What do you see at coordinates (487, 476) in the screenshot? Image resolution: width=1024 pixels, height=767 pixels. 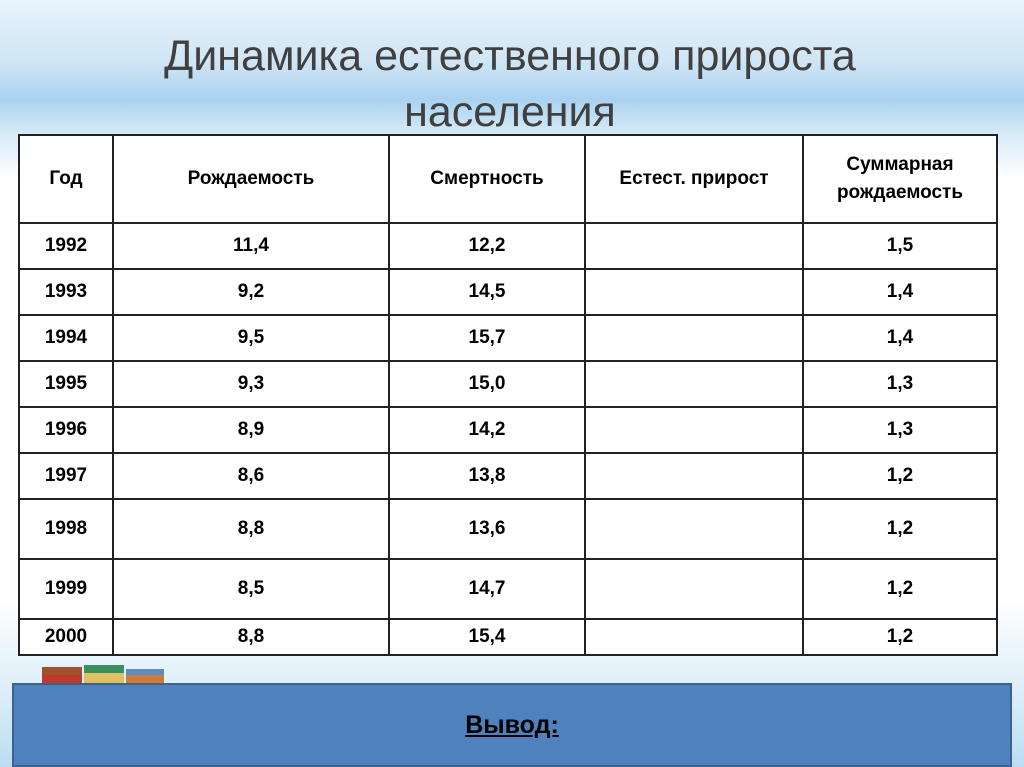 I see `cell-death-rate: 13,8` at bounding box center [487, 476].